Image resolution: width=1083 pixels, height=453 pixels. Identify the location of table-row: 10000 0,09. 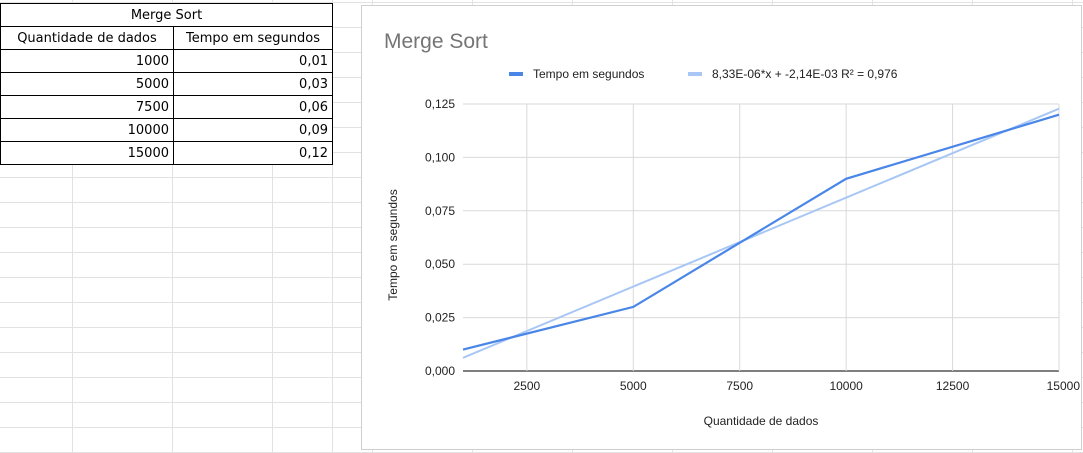
(166, 130).